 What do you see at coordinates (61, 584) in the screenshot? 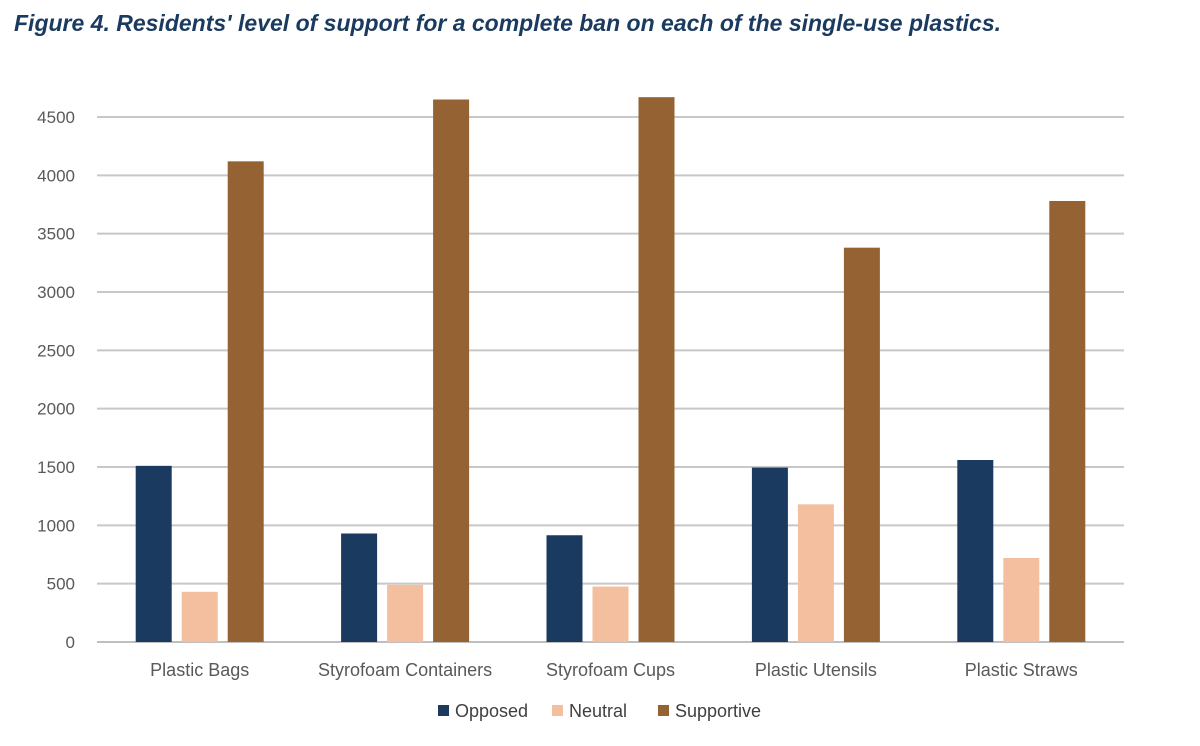
I see `y-tick-label: 500` at bounding box center [61, 584].